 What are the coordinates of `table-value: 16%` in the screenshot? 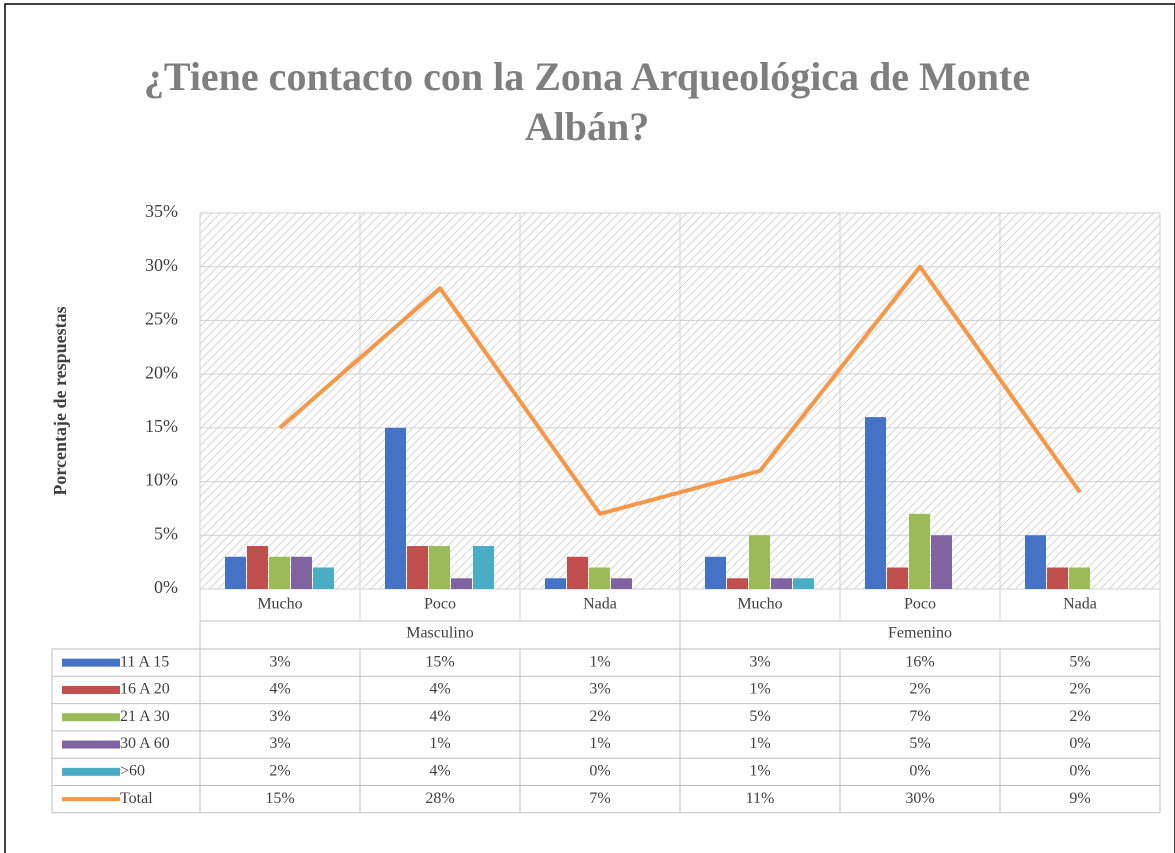 It's located at (919, 661).